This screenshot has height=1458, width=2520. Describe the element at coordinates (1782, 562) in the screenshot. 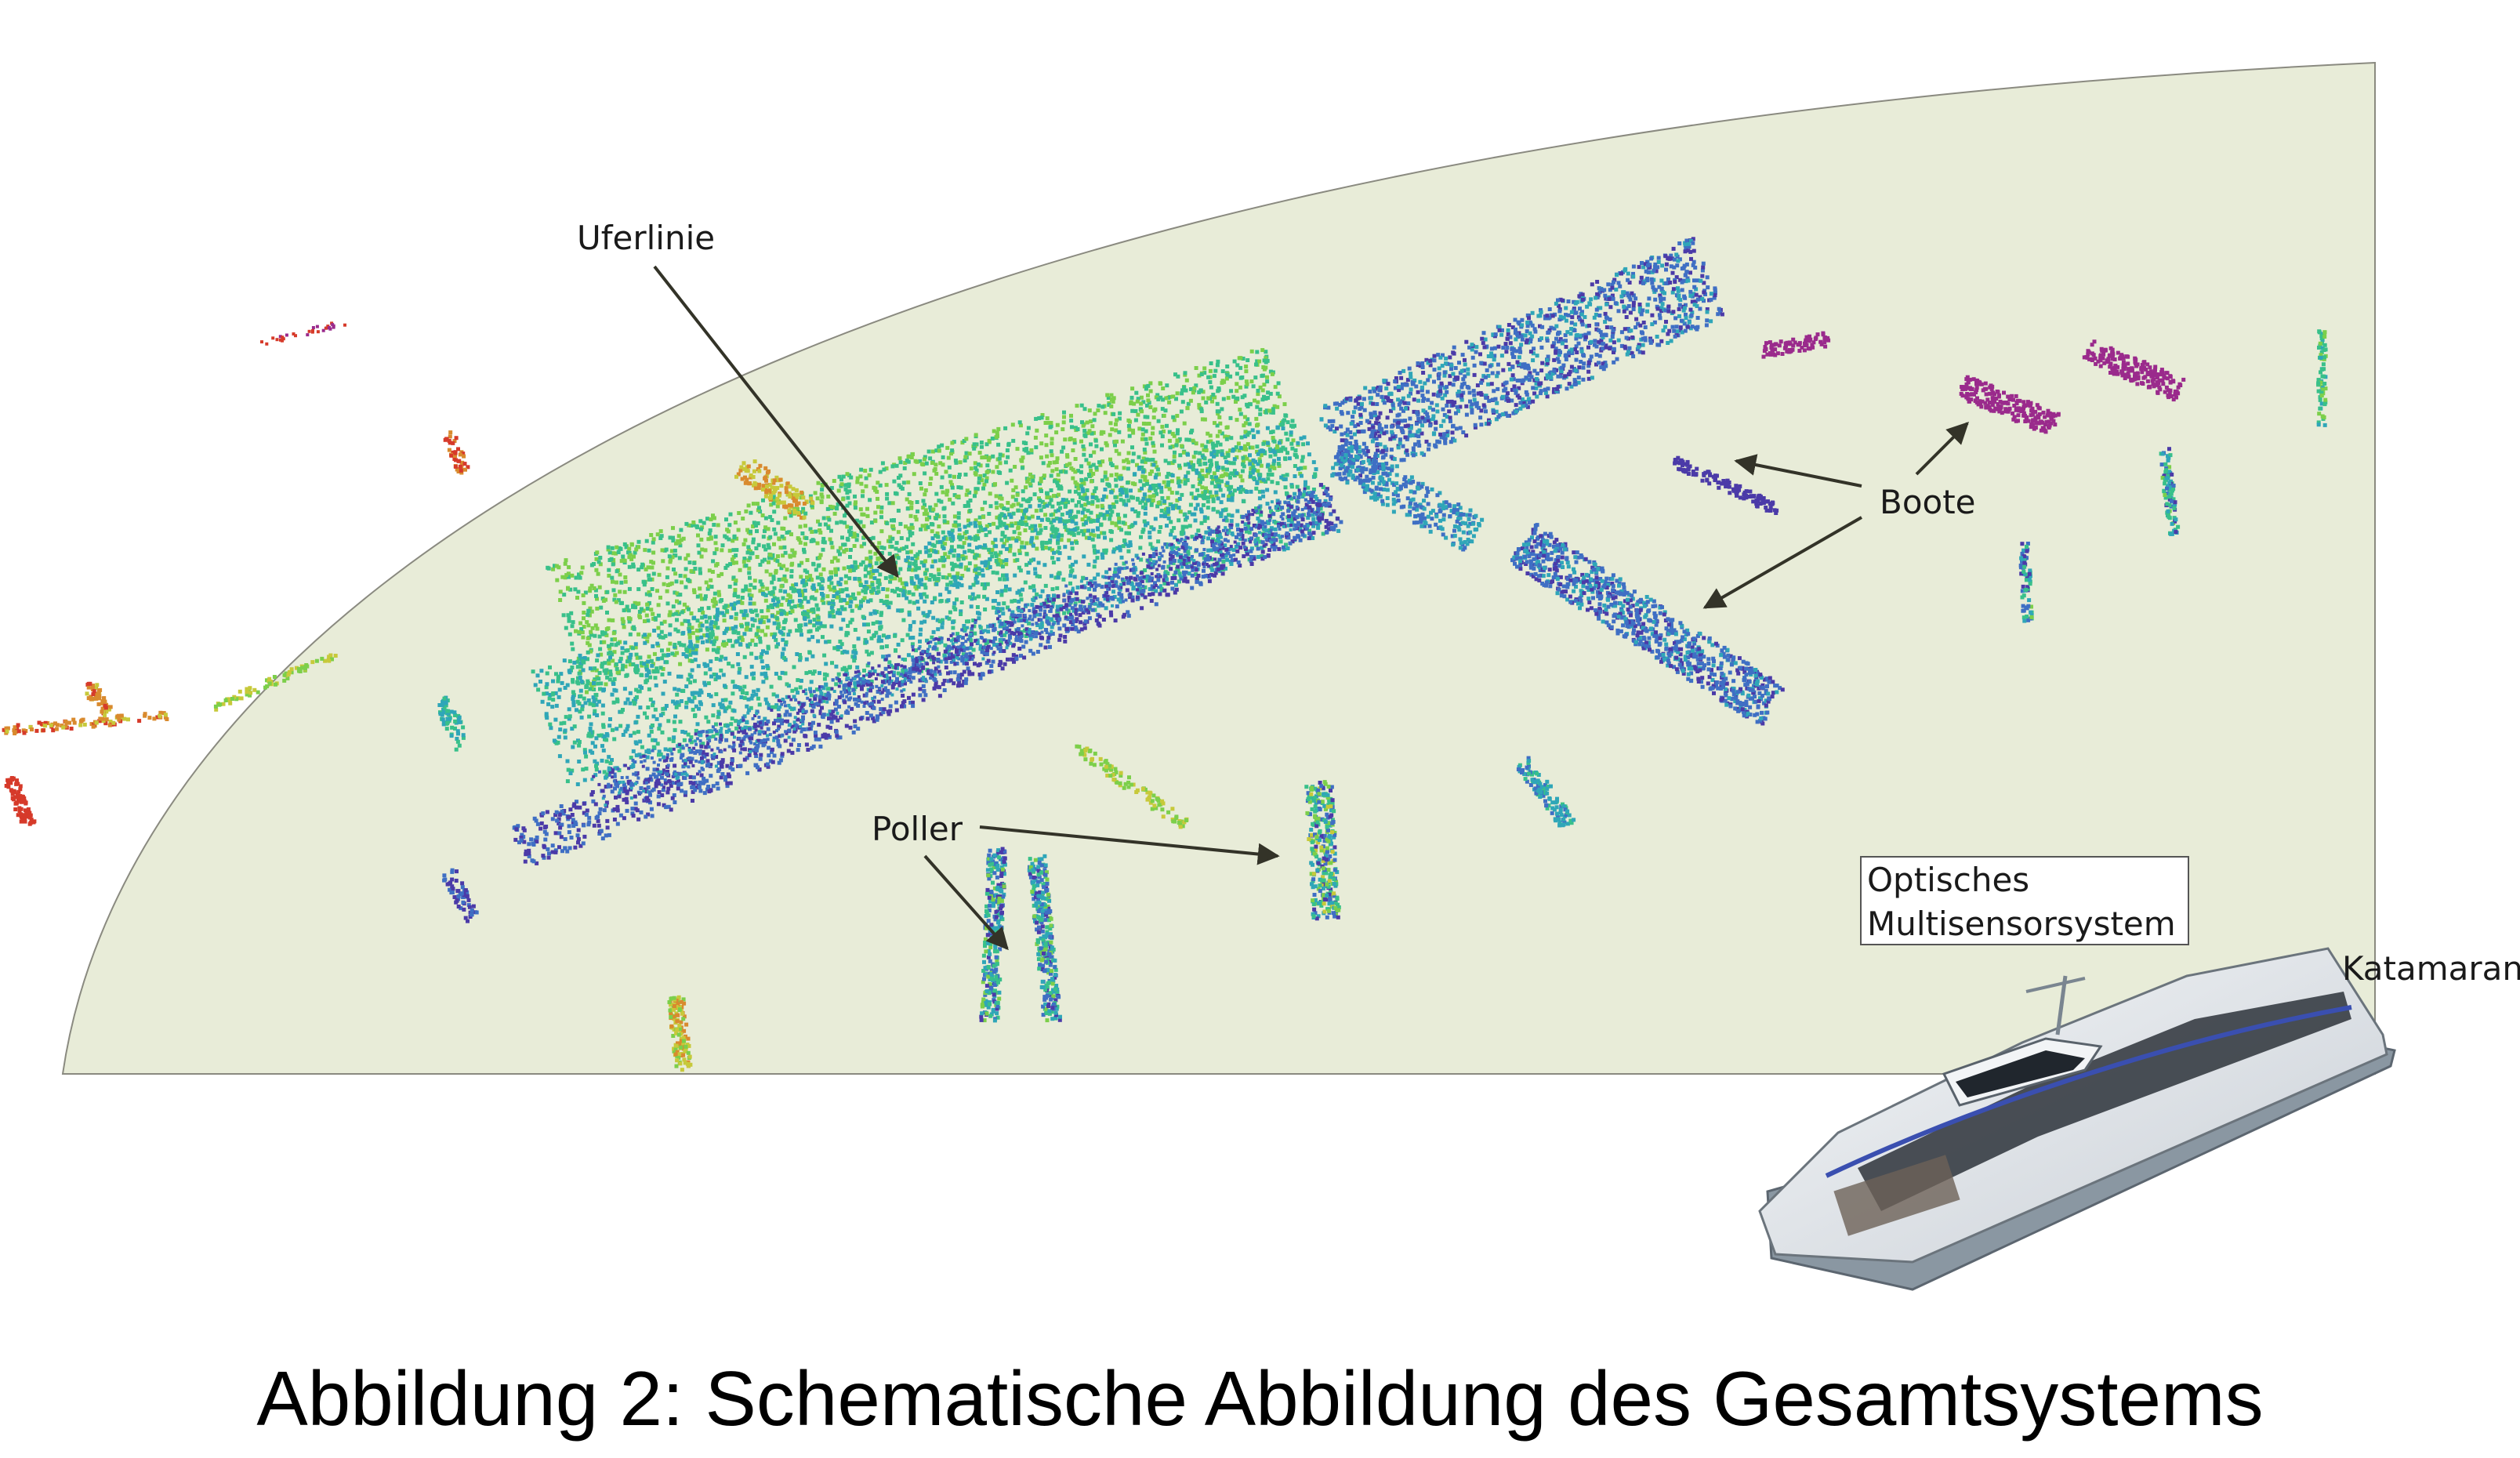

I see `boote-arrow-lower` at that location.